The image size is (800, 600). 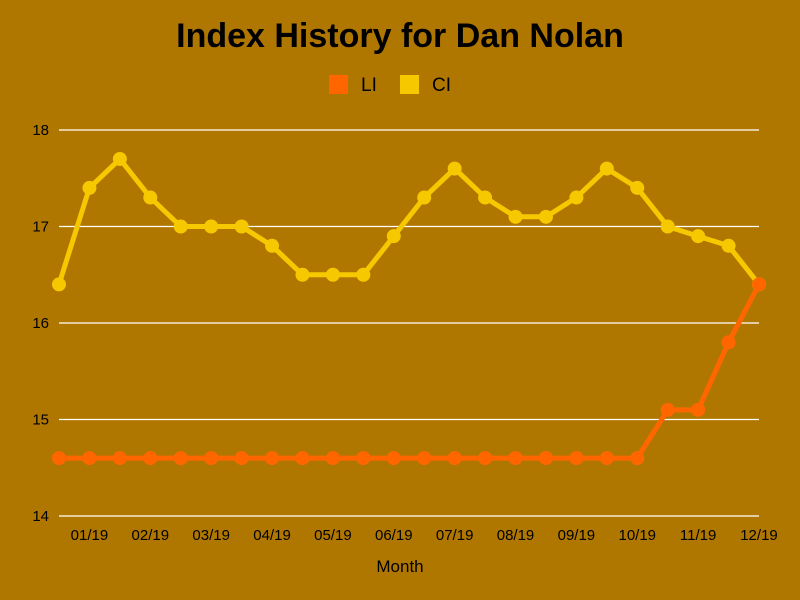 What do you see at coordinates (40, 420) in the screenshot?
I see `y-tick-label: 15` at bounding box center [40, 420].